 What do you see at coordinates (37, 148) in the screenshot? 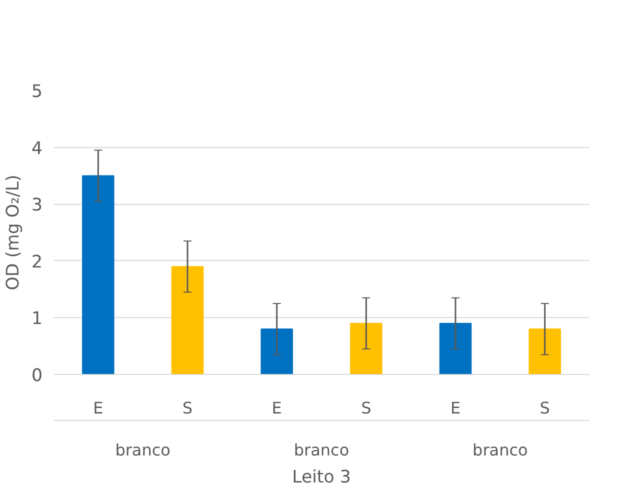
I see `y-tick-label: 4` at bounding box center [37, 148].